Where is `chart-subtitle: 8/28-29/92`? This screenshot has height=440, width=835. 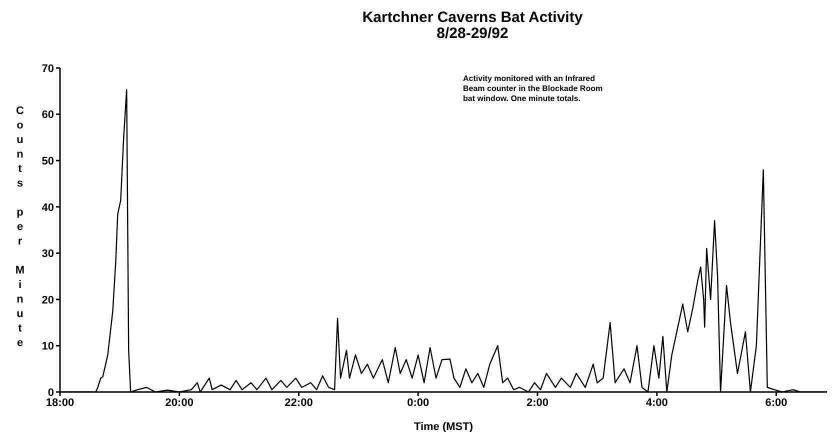
chart-subtitle: 8/28-29/92 is located at coordinates (473, 33).